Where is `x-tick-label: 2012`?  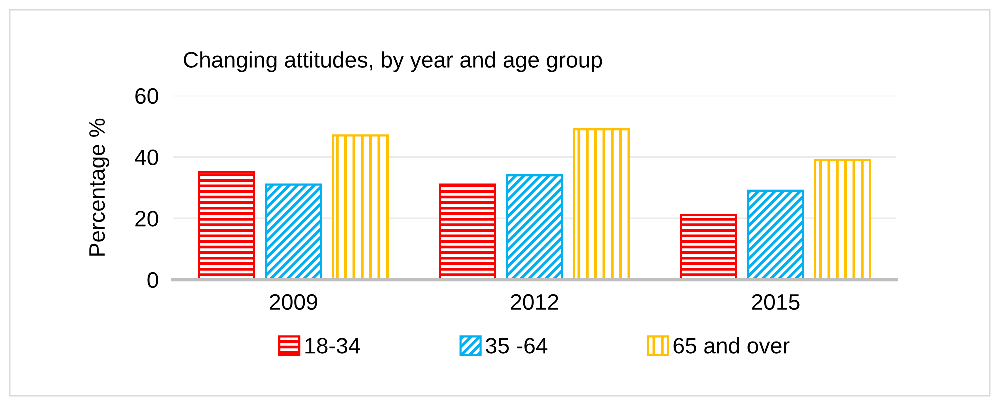
x-tick-label: 2012 is located at coordinates (534, 302).